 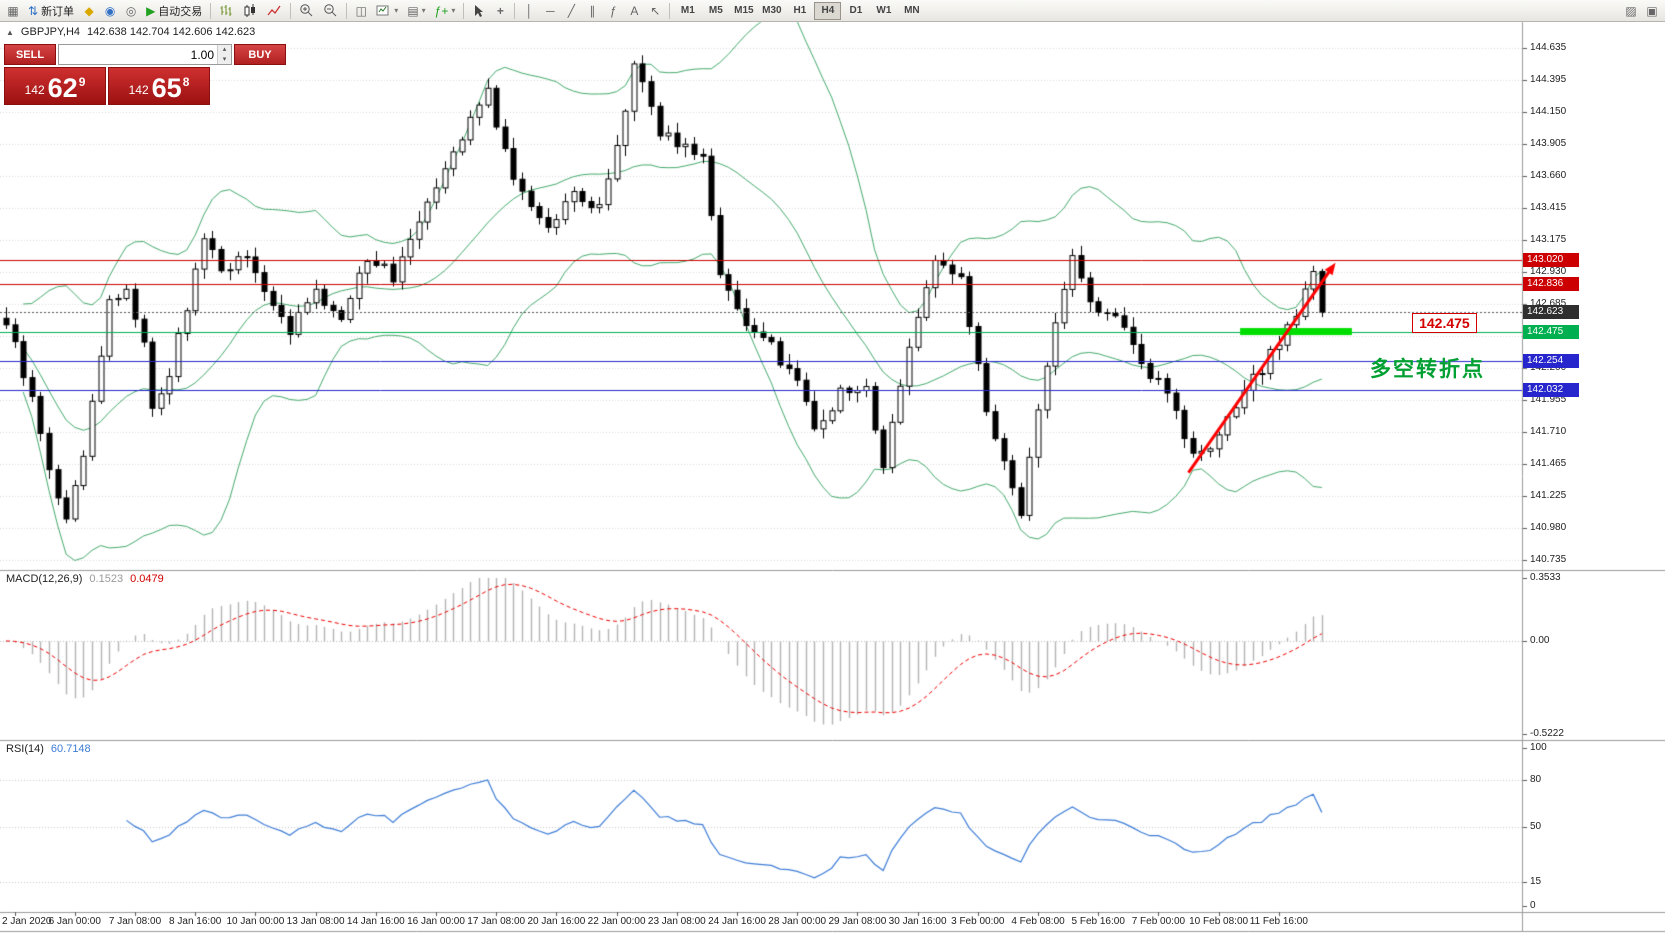 I want to click on volume-input, so click(x=138, y=54).